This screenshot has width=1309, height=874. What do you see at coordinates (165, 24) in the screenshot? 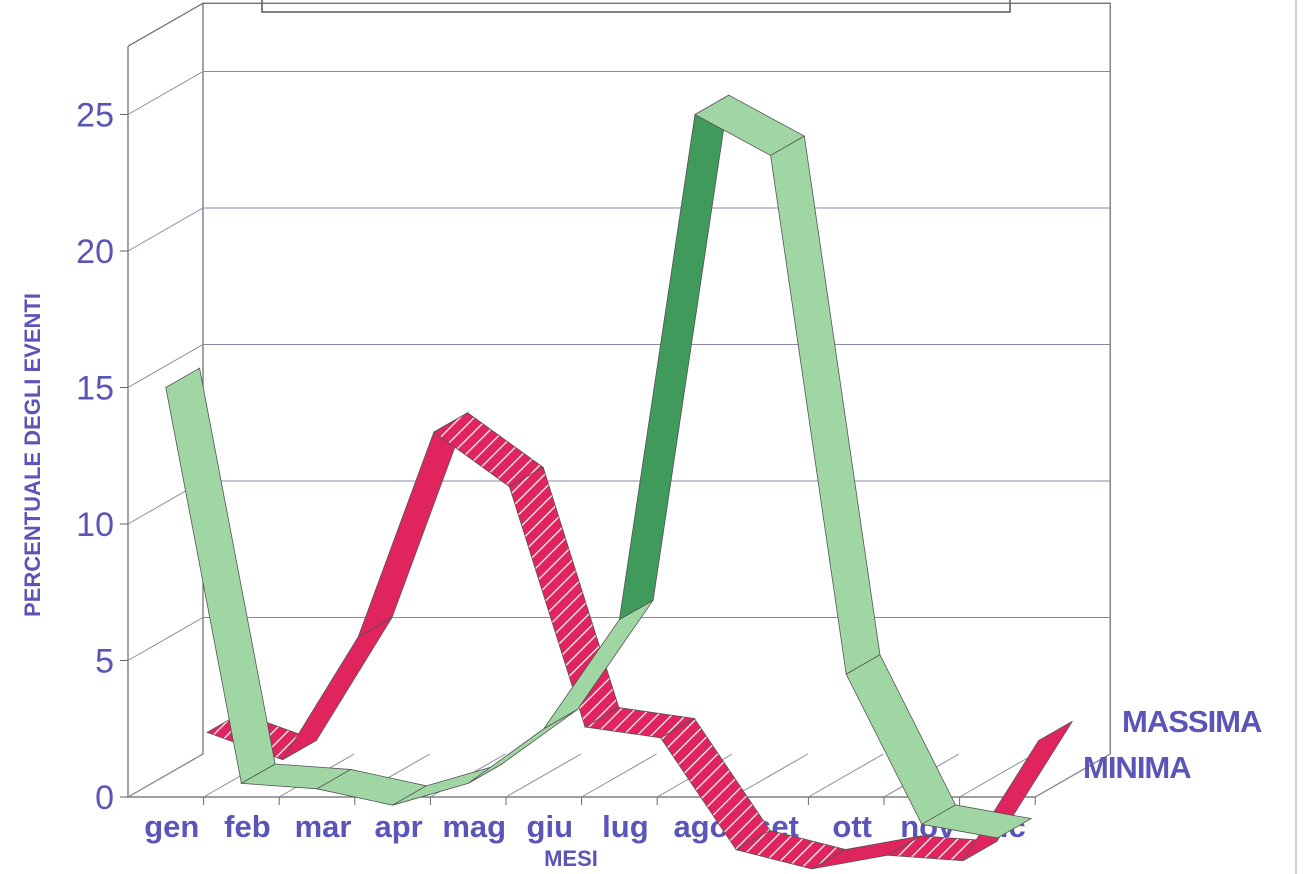
I see `left-wall-top` at bounding box center [165, 24].